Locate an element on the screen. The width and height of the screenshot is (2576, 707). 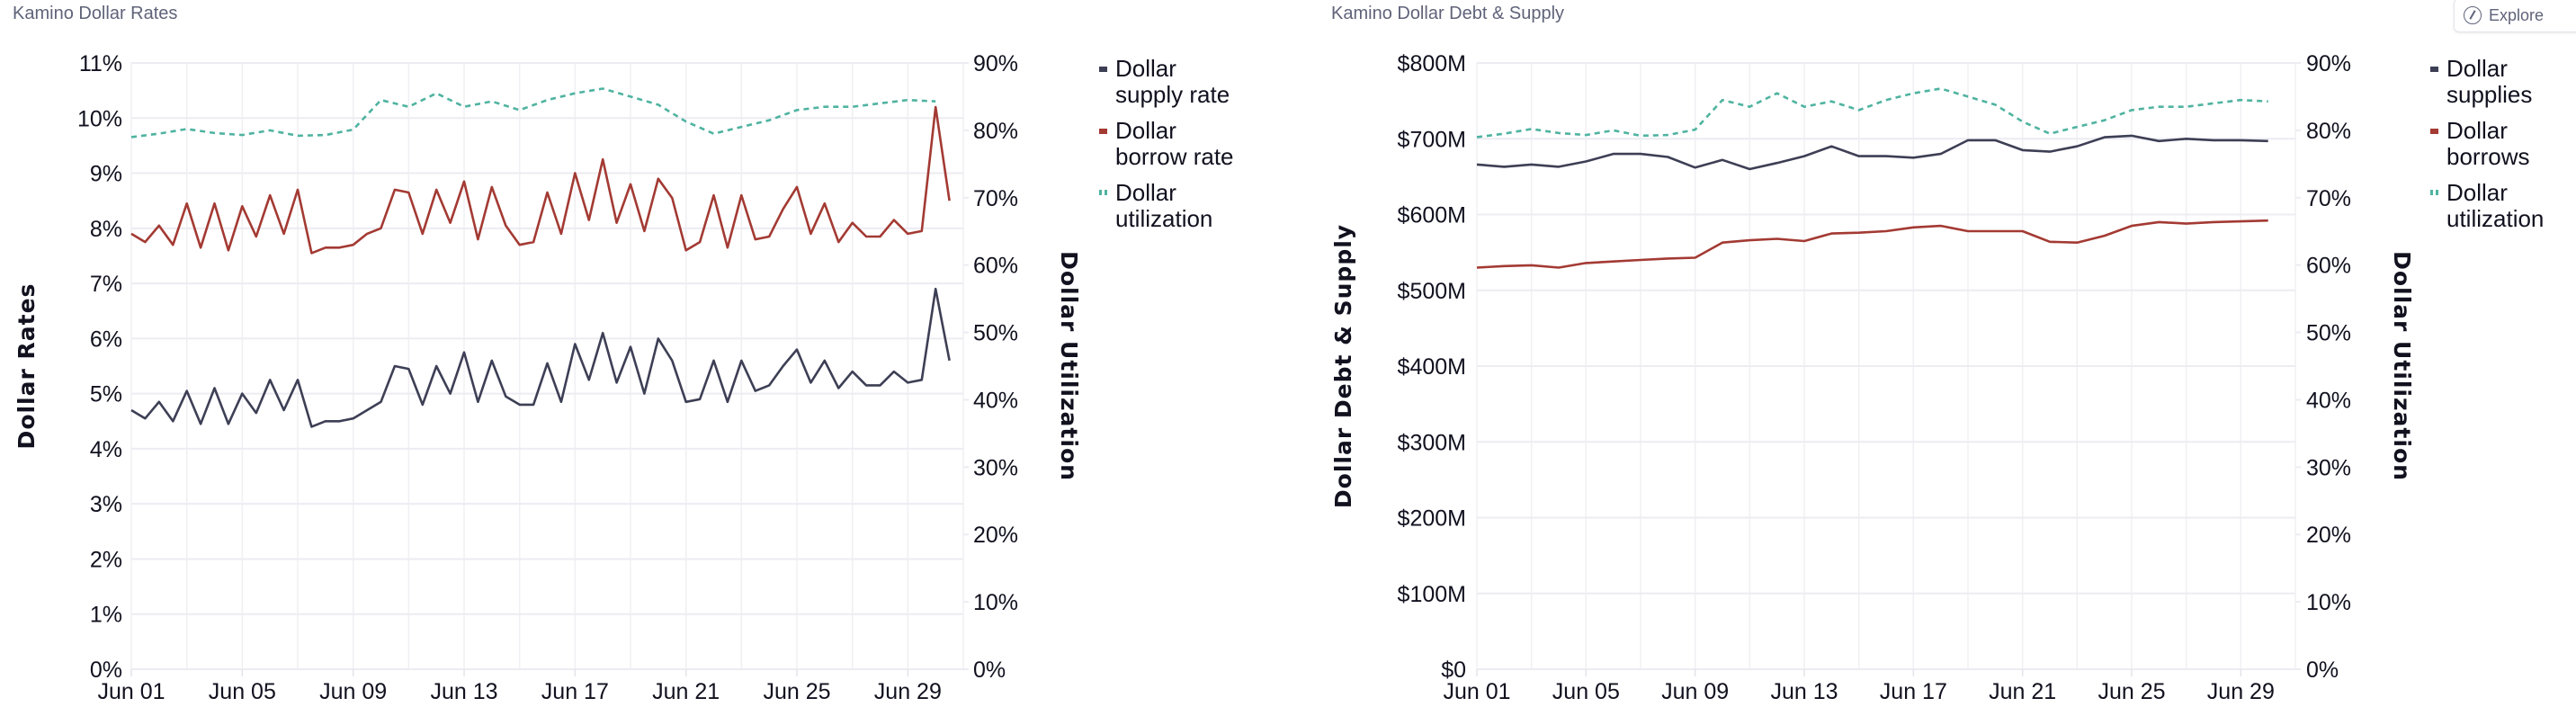
series-line-dollar-borrow-rate is located at coordinates (540, 180).